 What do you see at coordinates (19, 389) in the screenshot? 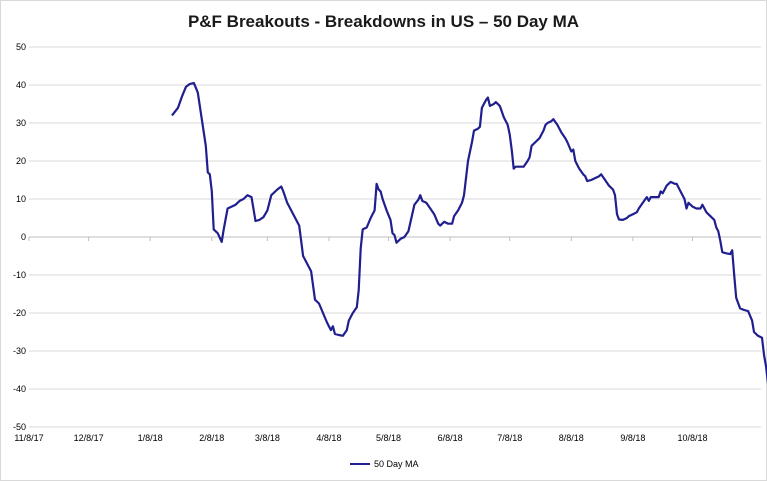
I see `y-tick-label: -40` at bounding box center [19, 389].